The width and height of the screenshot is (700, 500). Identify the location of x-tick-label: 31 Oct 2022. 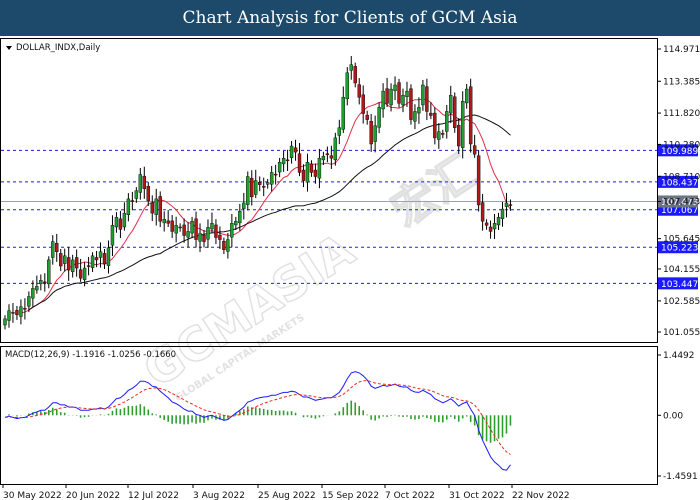
(477, 495).